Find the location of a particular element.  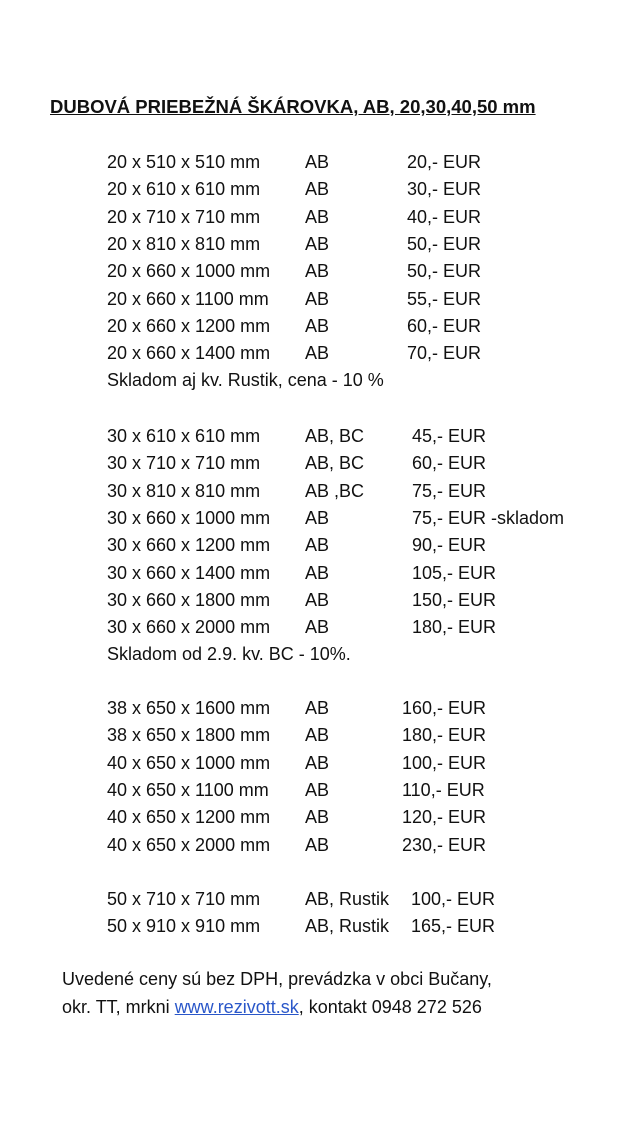

table-row: 30 x 810 x 810 mm AB ,BC 75,- EUR is located at coordinates (320, 494).